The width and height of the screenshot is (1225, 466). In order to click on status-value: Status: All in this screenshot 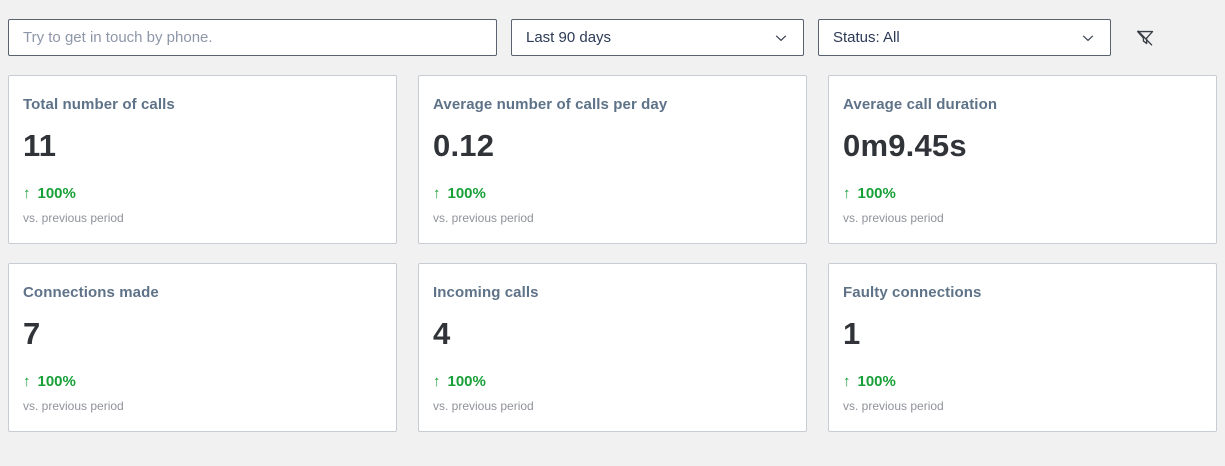, I will do `click(866, 37)`.